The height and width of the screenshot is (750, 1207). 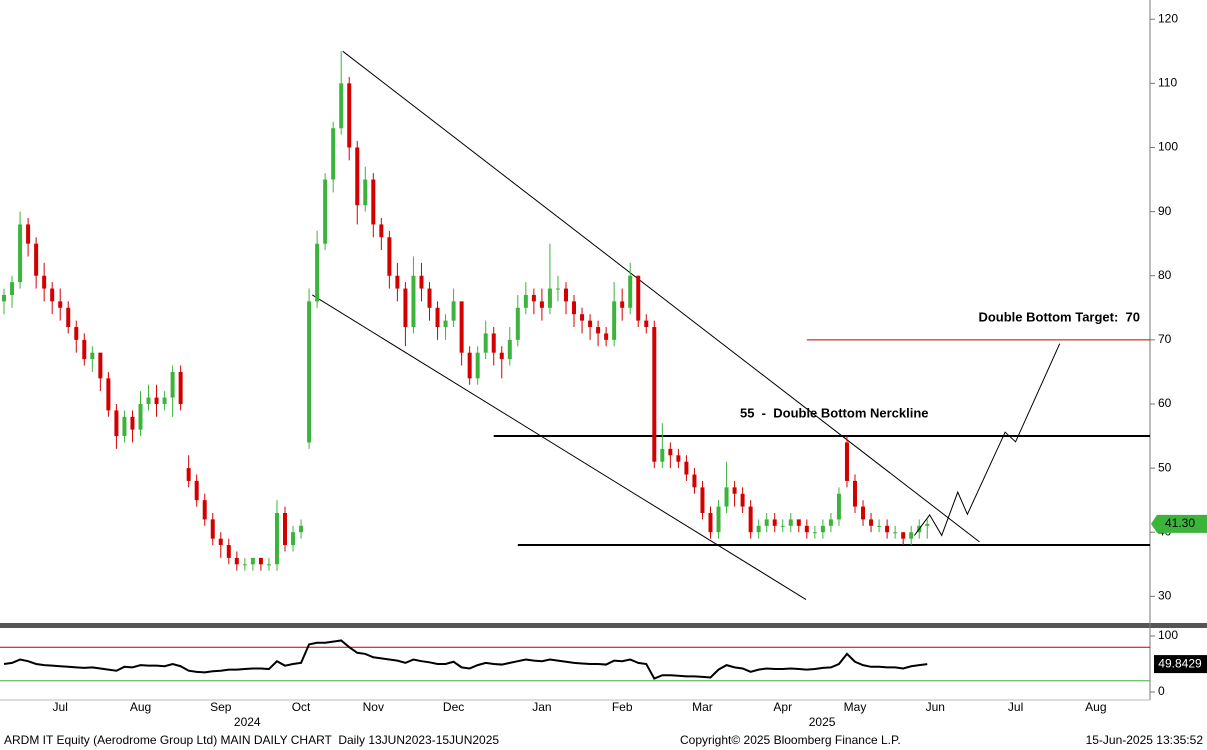 What do you see at coordinates (1167, 83) in the screenshot?
I see `y-tick-label: 110` at bounding box center [1167, 83].